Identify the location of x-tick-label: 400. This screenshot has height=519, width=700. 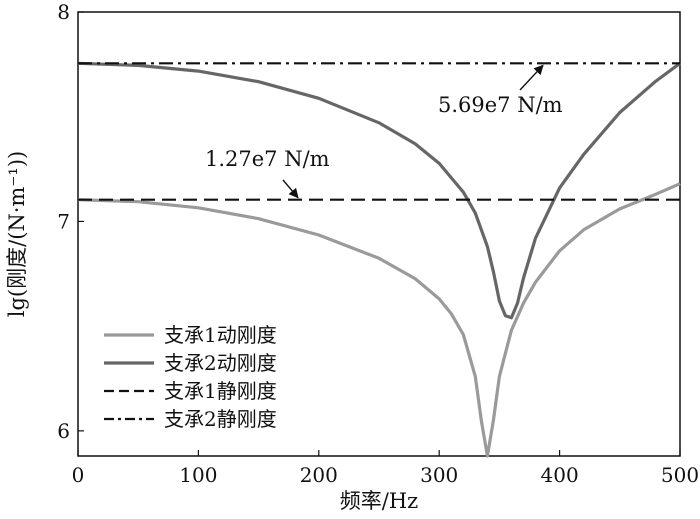
(560, 475).